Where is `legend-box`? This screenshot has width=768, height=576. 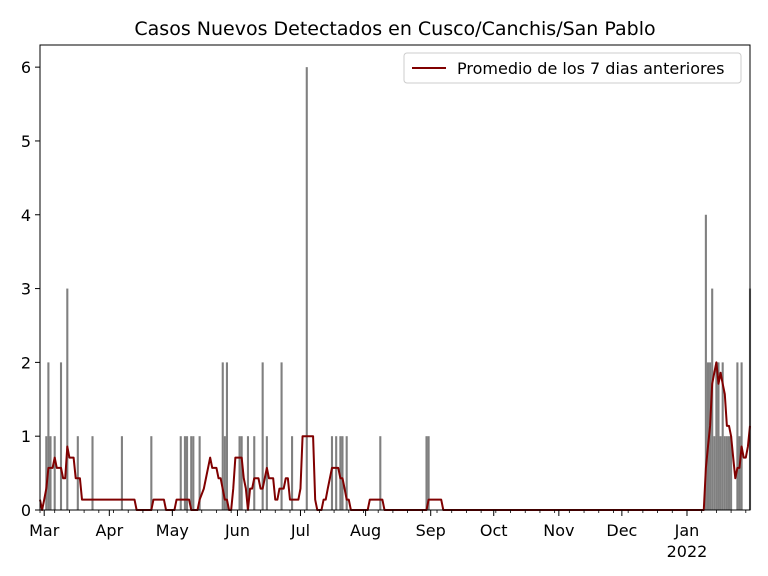 legend-box is located at coordinates (572, 68).